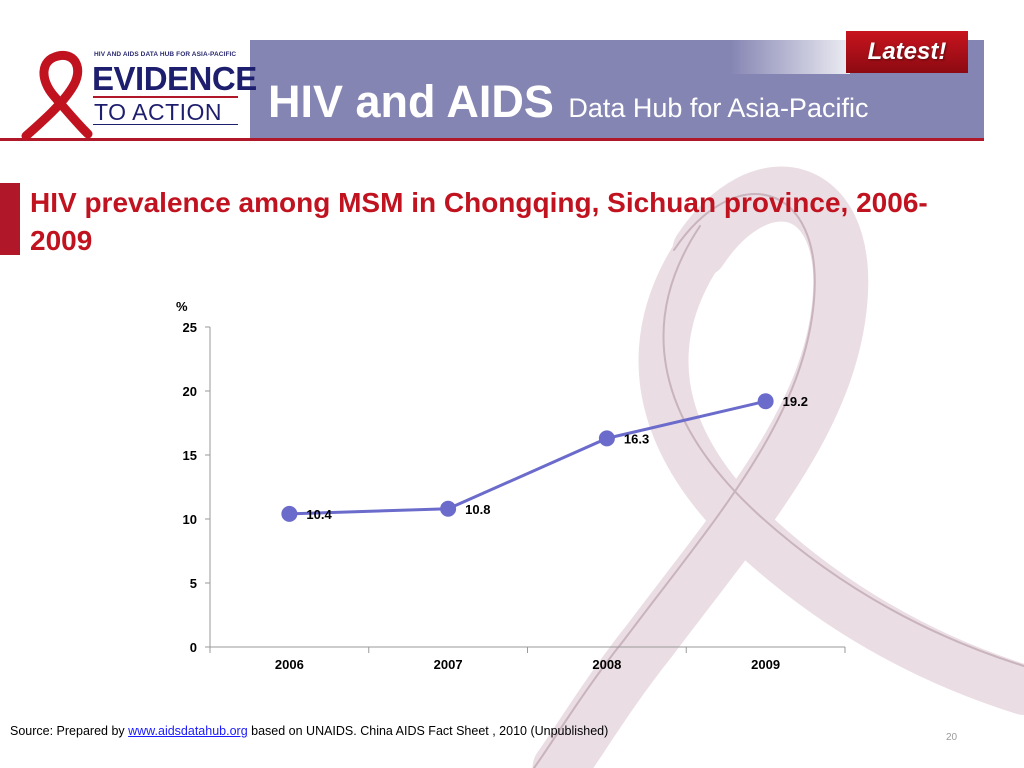 The image size is (1024, 768). I want to click on header-title-sub: Data Hub for Asia-Pacific, so click(718, 108).